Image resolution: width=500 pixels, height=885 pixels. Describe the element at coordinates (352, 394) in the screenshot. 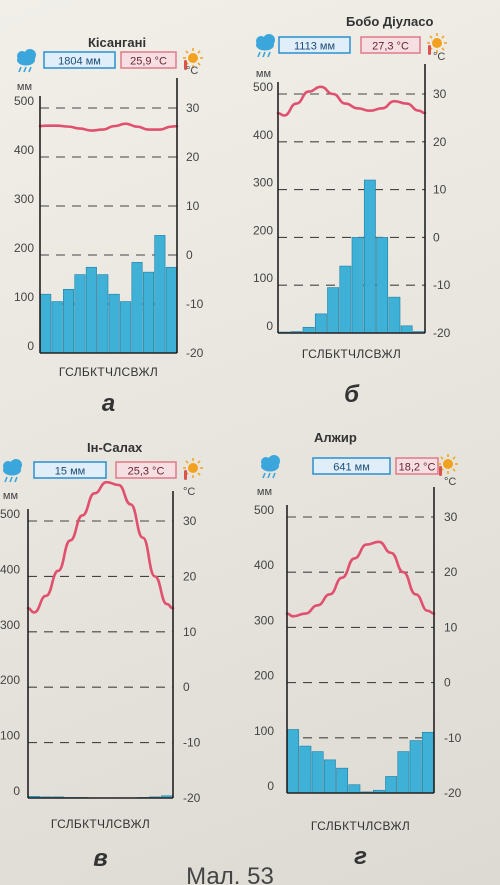

I see `panel-letter: б` at that location.